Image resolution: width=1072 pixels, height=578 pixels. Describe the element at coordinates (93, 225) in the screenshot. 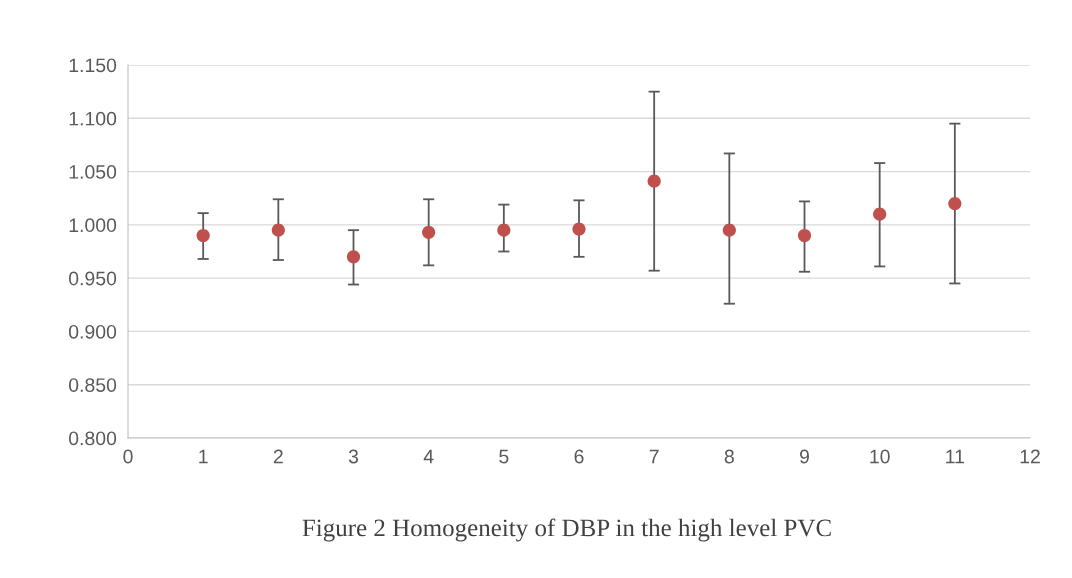

I see `y-tick-label: 1.000` at that location.